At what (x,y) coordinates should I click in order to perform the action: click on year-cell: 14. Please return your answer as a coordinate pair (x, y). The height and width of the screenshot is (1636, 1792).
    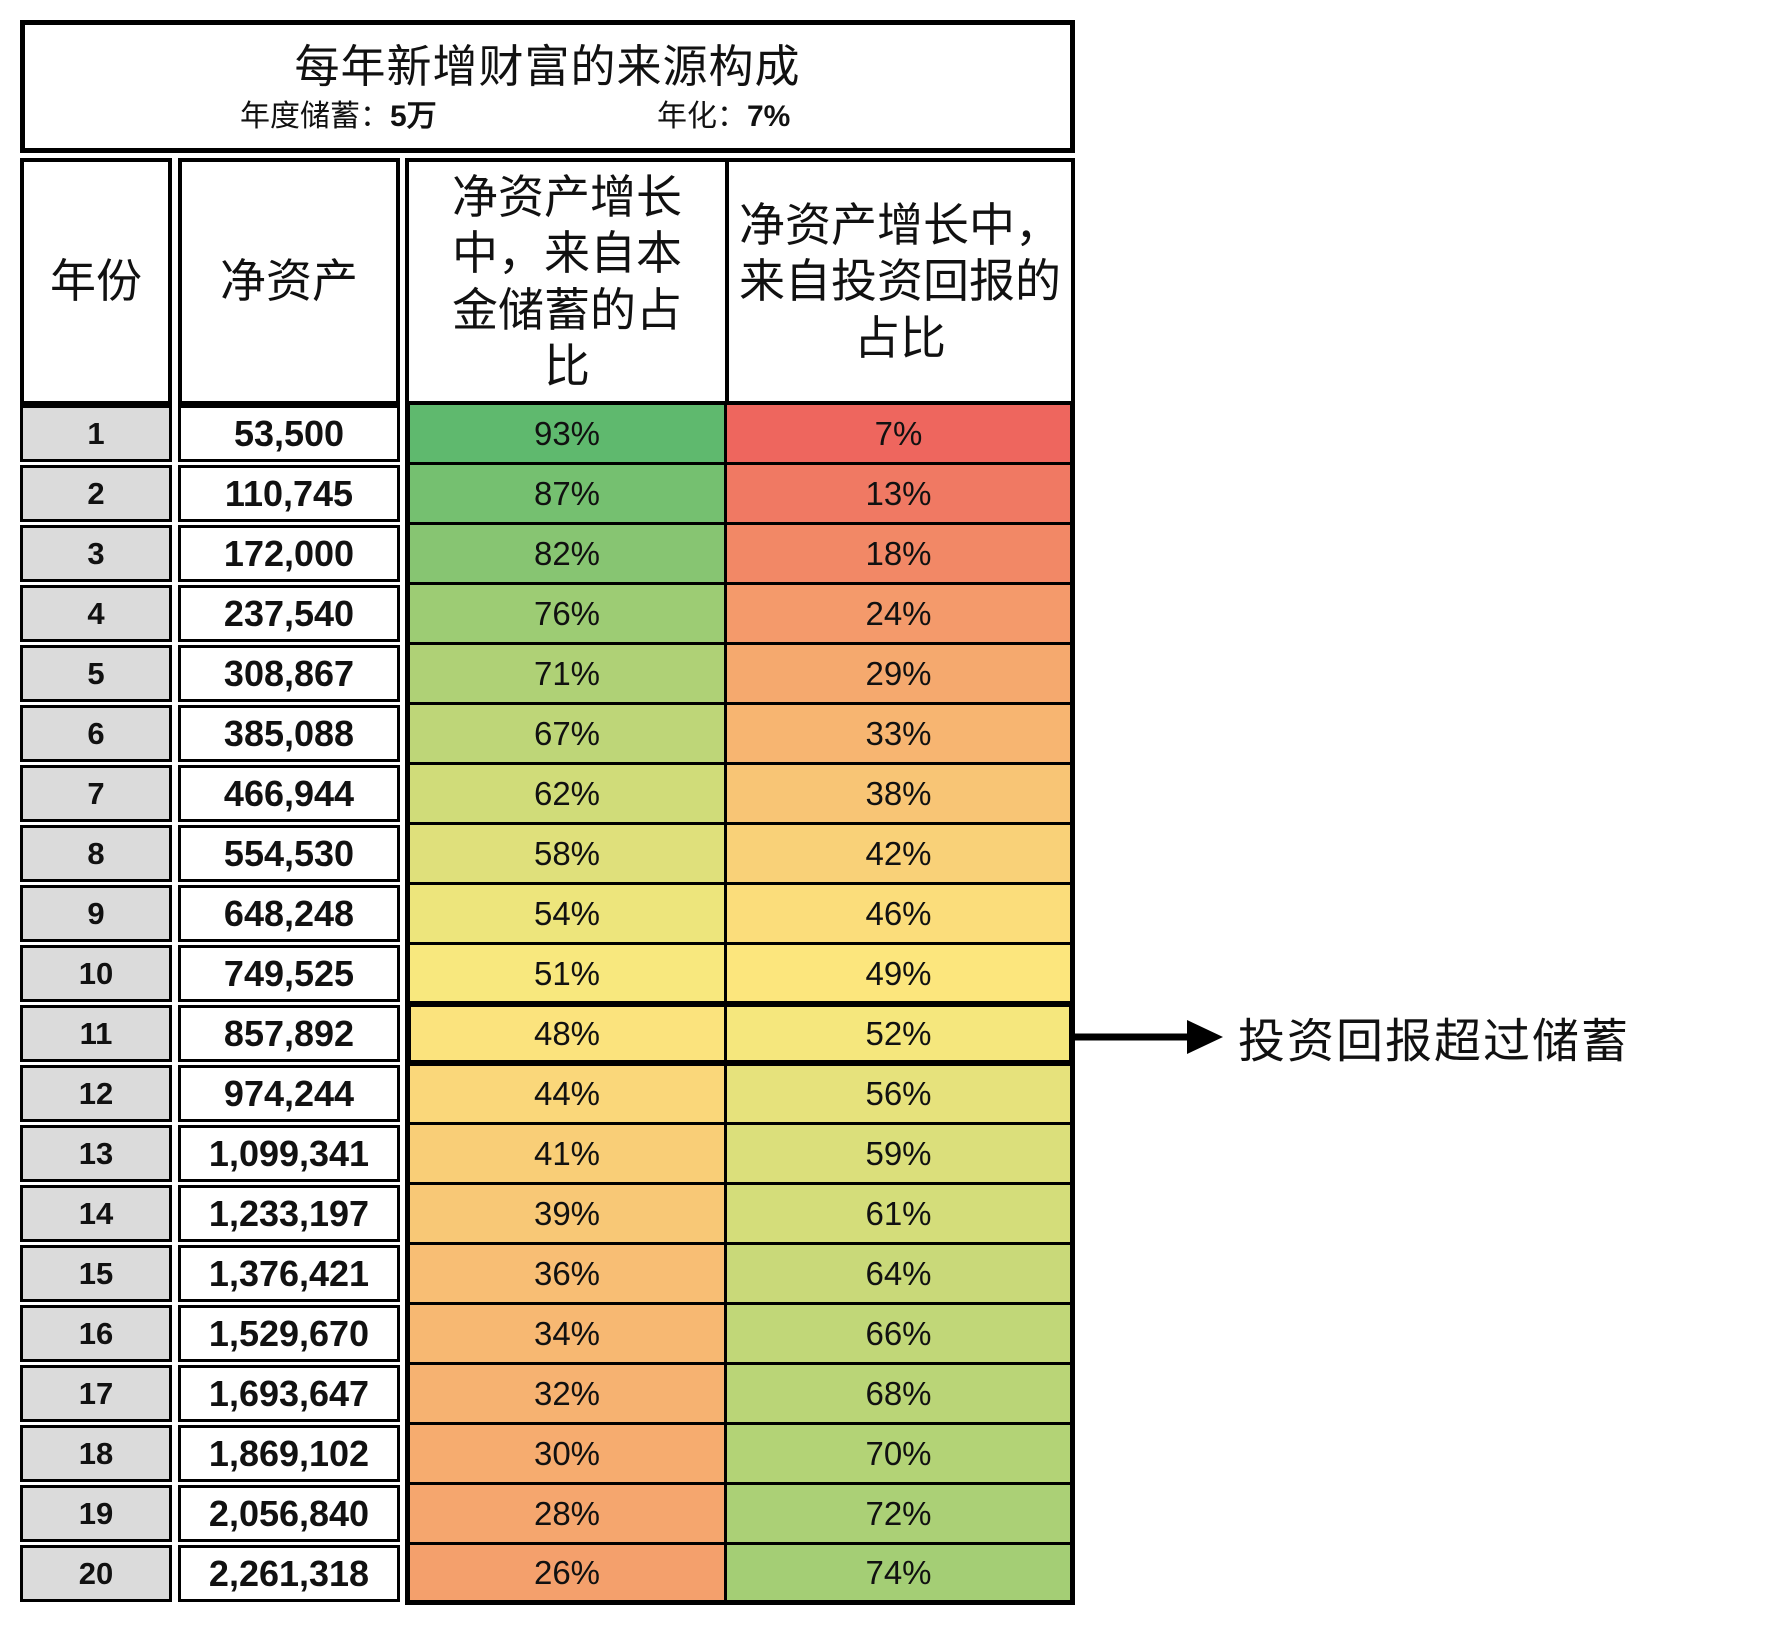
    Looking at the image, I should click on (96, 1213).